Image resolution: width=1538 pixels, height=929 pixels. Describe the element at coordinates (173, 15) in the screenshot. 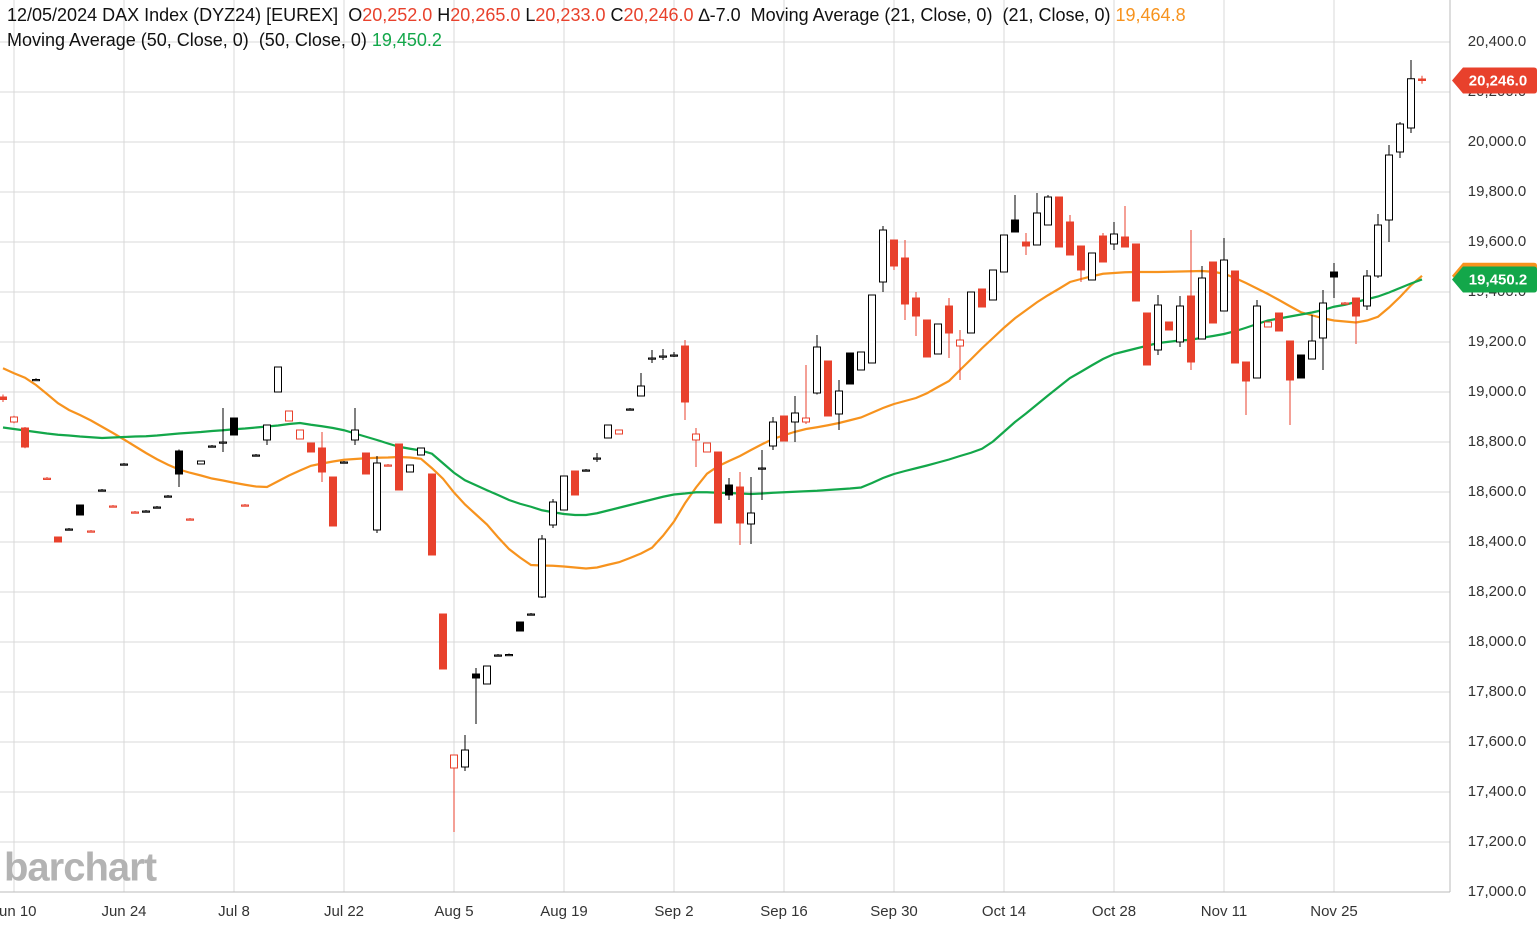

I see `symbol: 12/05/2024 DAX Index (DYZ24) [EUREX]` at that location.